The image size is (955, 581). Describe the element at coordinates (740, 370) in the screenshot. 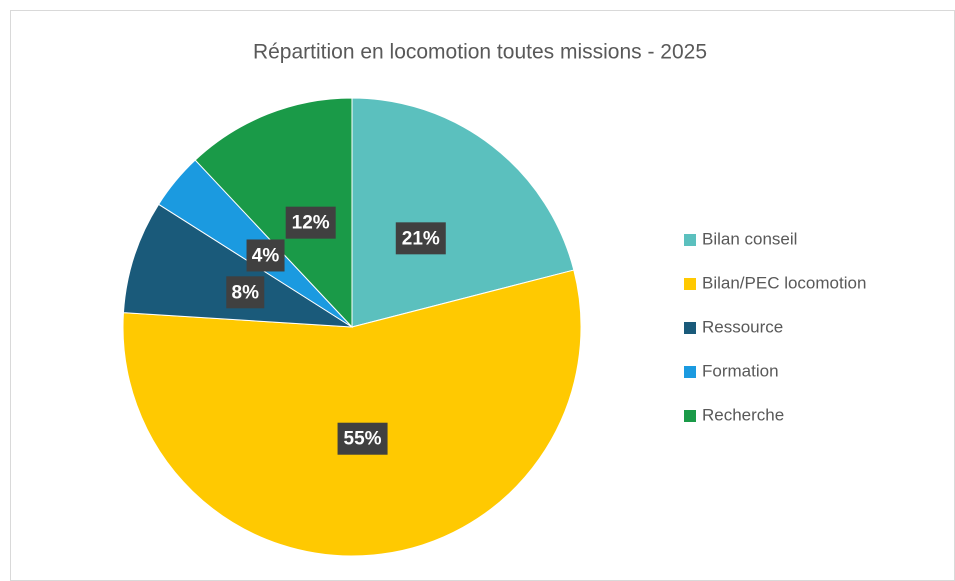

I see `legend-label: Formation` at that location.